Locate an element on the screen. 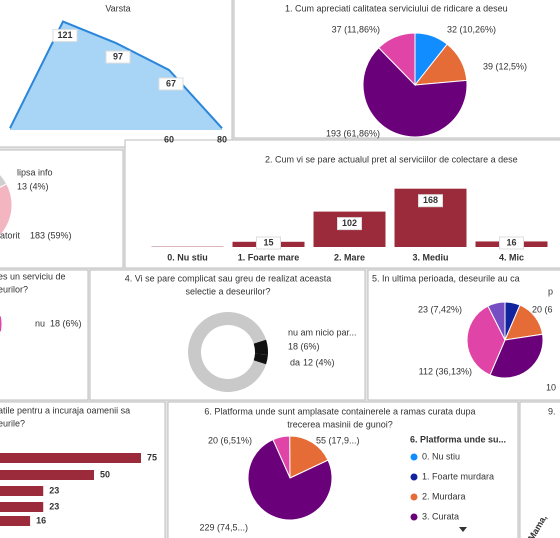 This screenshot has width=560, height=538. chart-title: selectie a deseurilor? is located at coordinates (227, 291).